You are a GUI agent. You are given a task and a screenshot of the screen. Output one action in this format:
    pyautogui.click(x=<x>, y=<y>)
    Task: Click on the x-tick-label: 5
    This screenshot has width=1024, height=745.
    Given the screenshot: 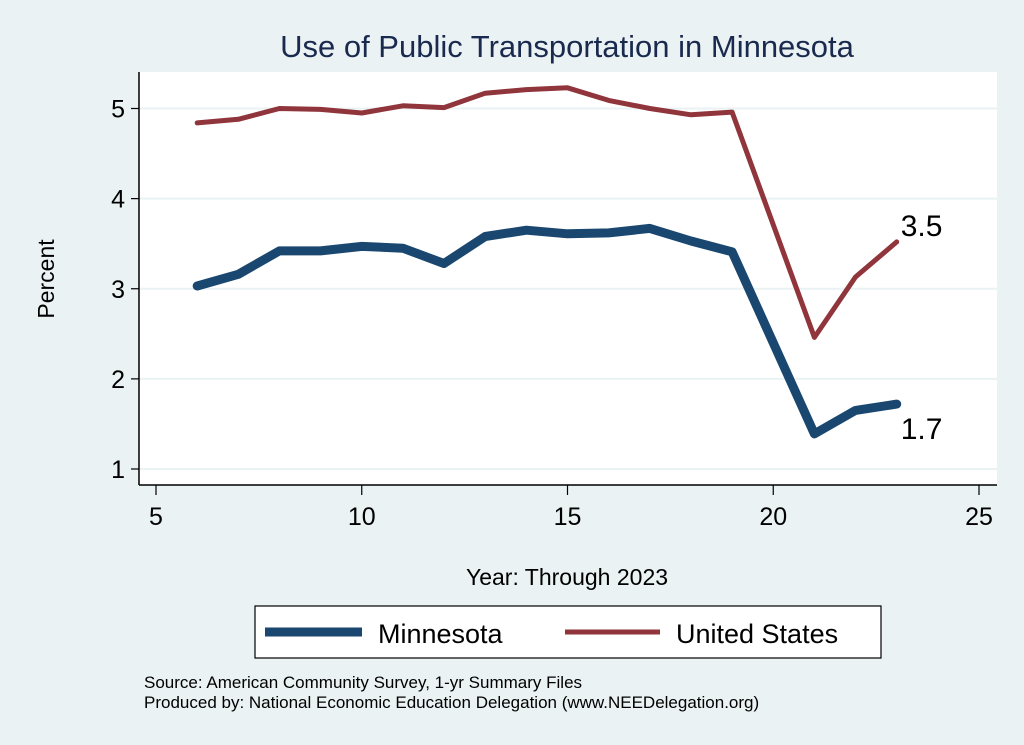 What is the action you would take?
    pyautogui.click(x=156, y=517)
    